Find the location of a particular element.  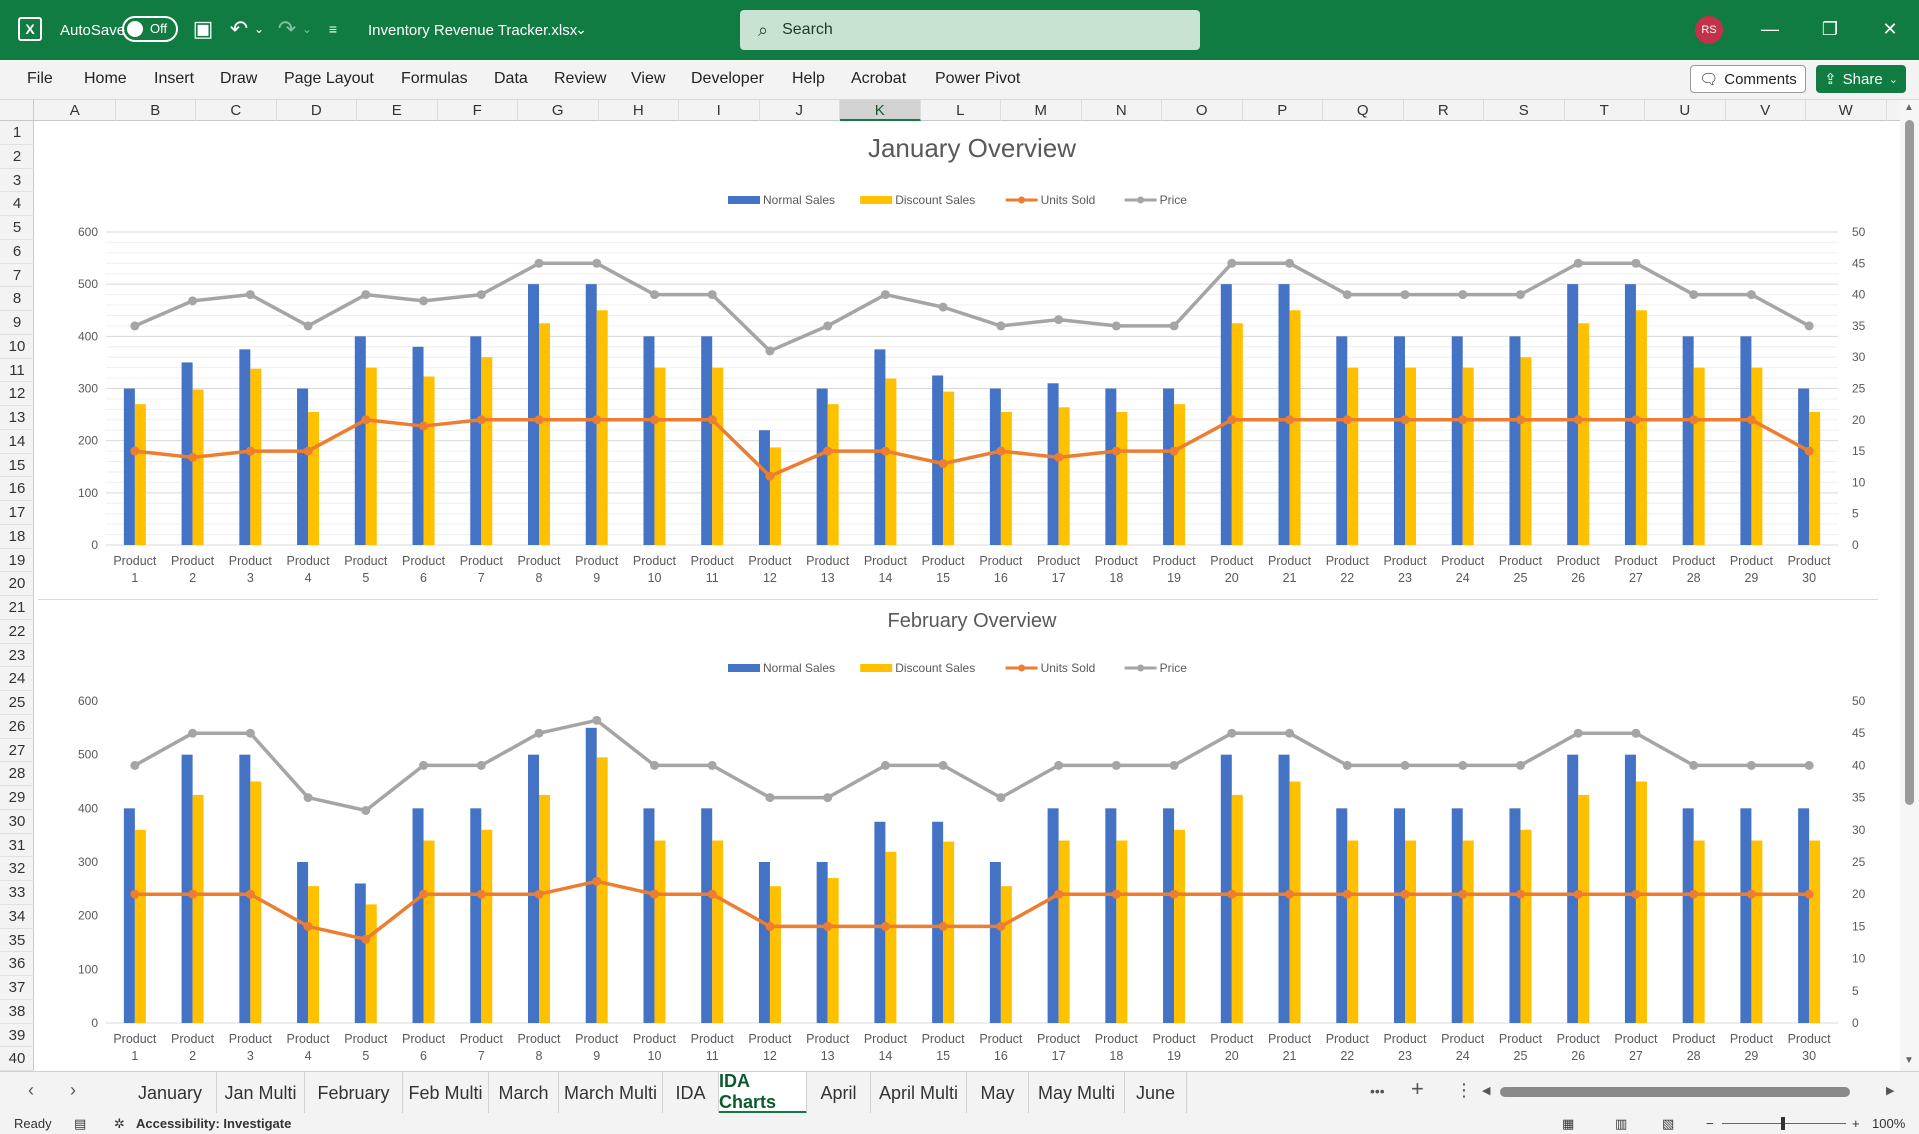

redo-icon: ↷ is located at coordinates (287, 28).